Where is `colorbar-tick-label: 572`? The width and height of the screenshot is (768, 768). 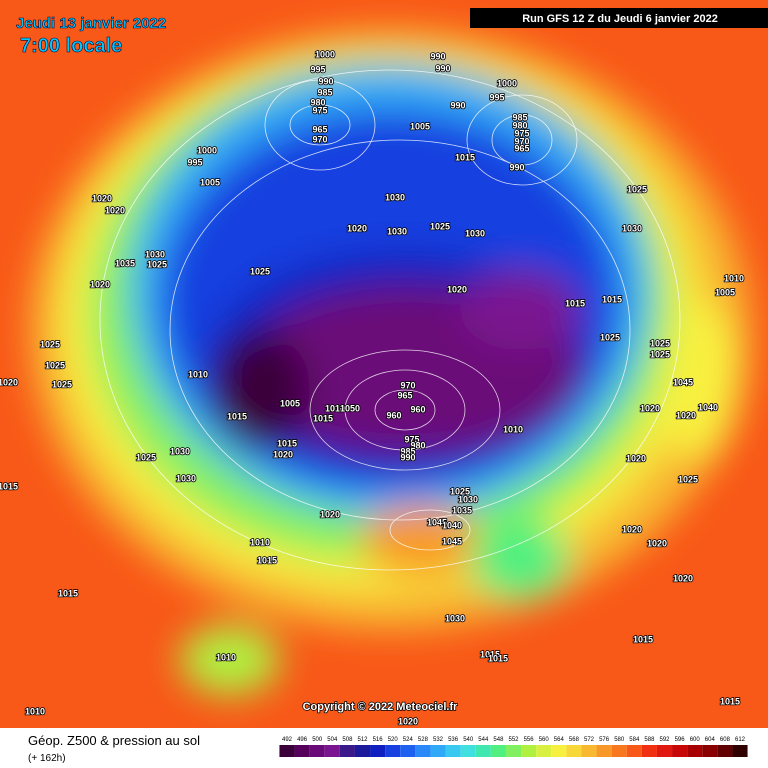 colorbar-tick-label: 572 is located at coordinates (589, 740).